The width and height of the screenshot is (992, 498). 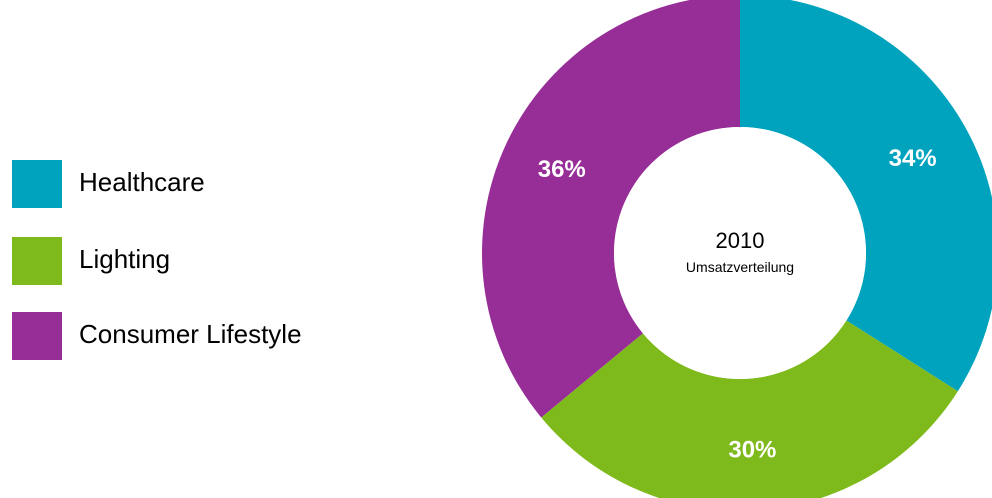 I want to click on legend-label-consumer-lifestyle: Consumer Lifestyle, so click(x=190, y=334).